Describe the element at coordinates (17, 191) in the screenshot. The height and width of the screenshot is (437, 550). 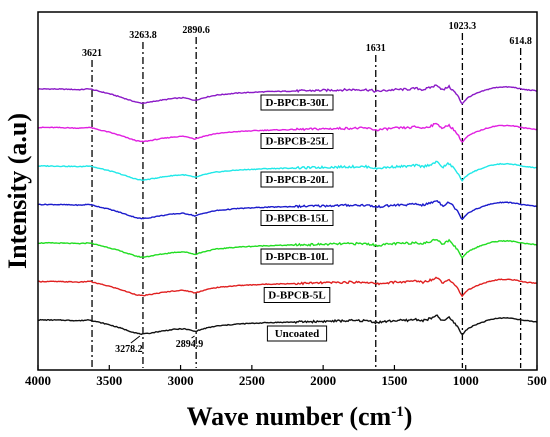
I see `y-axis-title: Intensity (a.u)` at that location.